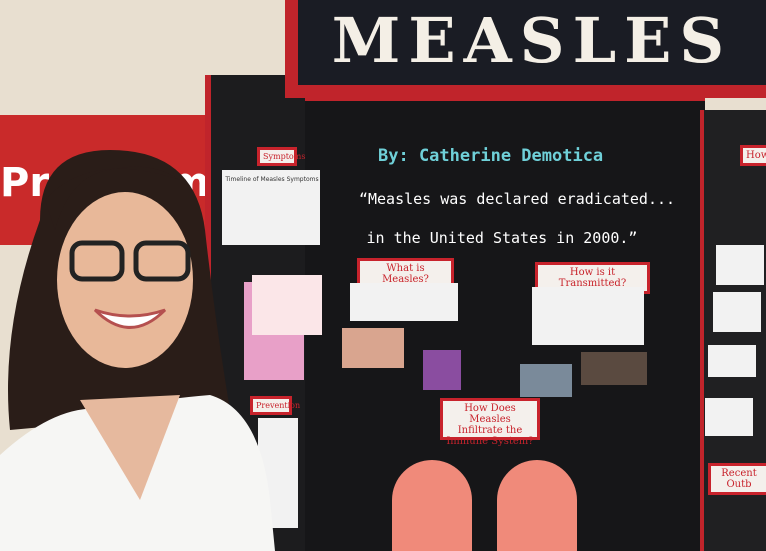 Image resolution: width=766 pixels, height=551 pixels. What do you see at coordinates (271, 207) in the screenshot?
I see `timeline-card` at bounding box center [271, 207].